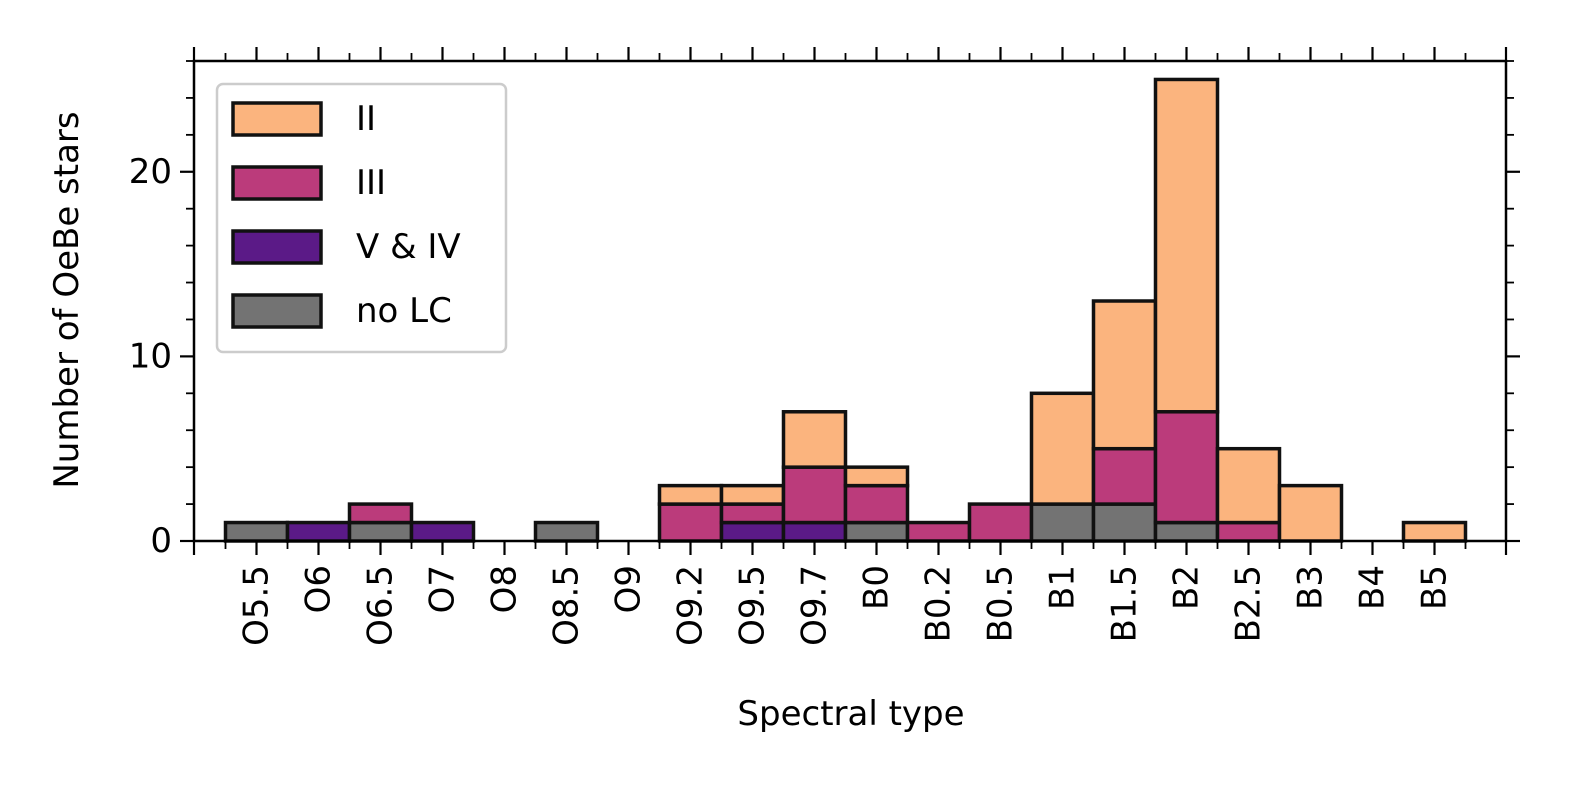  I want to click on bar-b1-5-ii, so click(1124, 375).